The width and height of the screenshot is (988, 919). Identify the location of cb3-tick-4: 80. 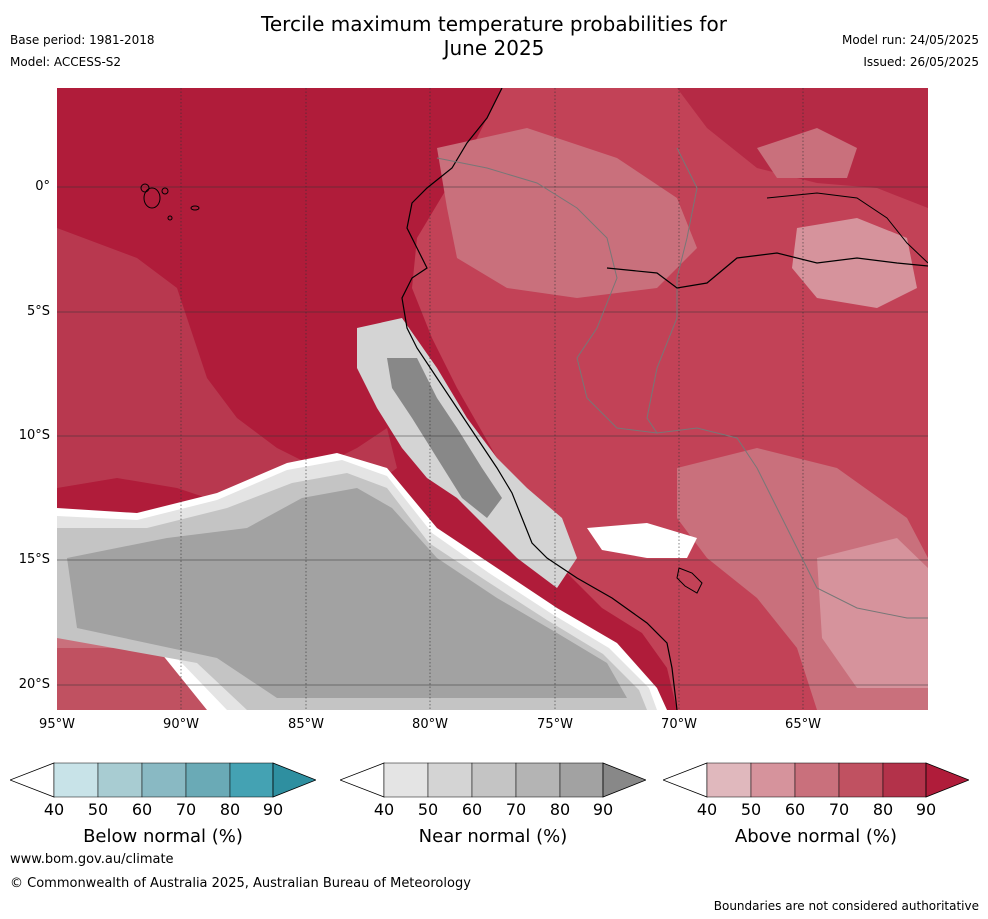
(883, 809).